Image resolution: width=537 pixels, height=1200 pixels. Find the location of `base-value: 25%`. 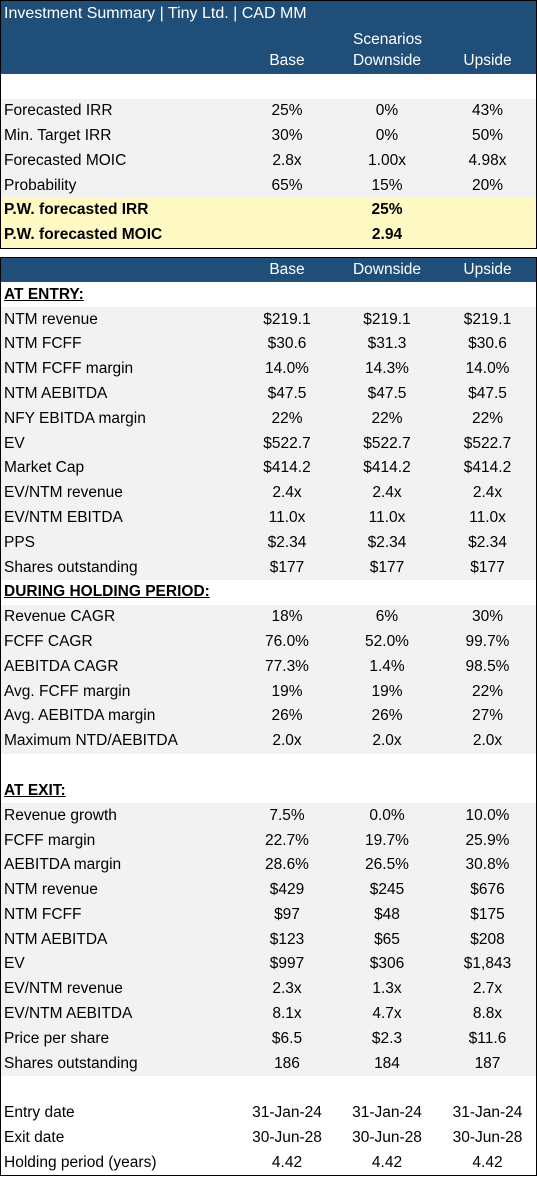

base-value: 25% is located at coordinates (287, 111).